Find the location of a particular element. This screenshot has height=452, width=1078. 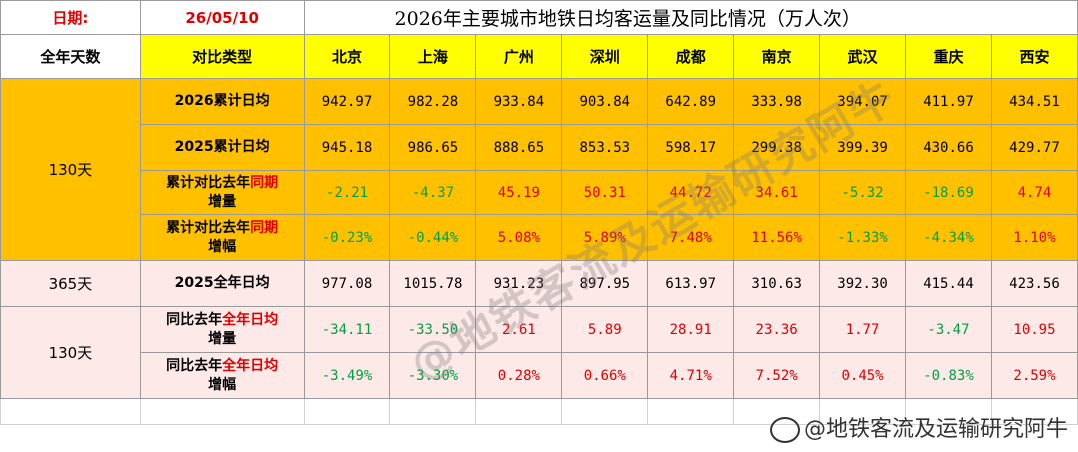

table-title: 2026年主要城市地铁日均客运量及同比情况（万人次） is located at coordinates (690, 17).